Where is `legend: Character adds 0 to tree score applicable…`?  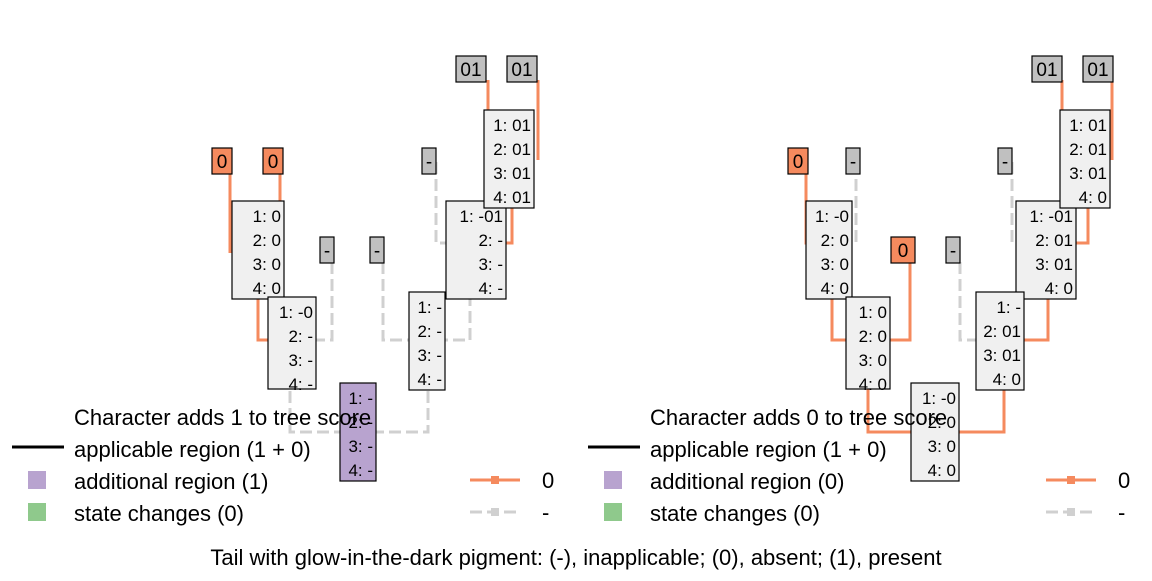 legend: Character adds 0 to tree score applicable… is located at coordinates (767, 465).